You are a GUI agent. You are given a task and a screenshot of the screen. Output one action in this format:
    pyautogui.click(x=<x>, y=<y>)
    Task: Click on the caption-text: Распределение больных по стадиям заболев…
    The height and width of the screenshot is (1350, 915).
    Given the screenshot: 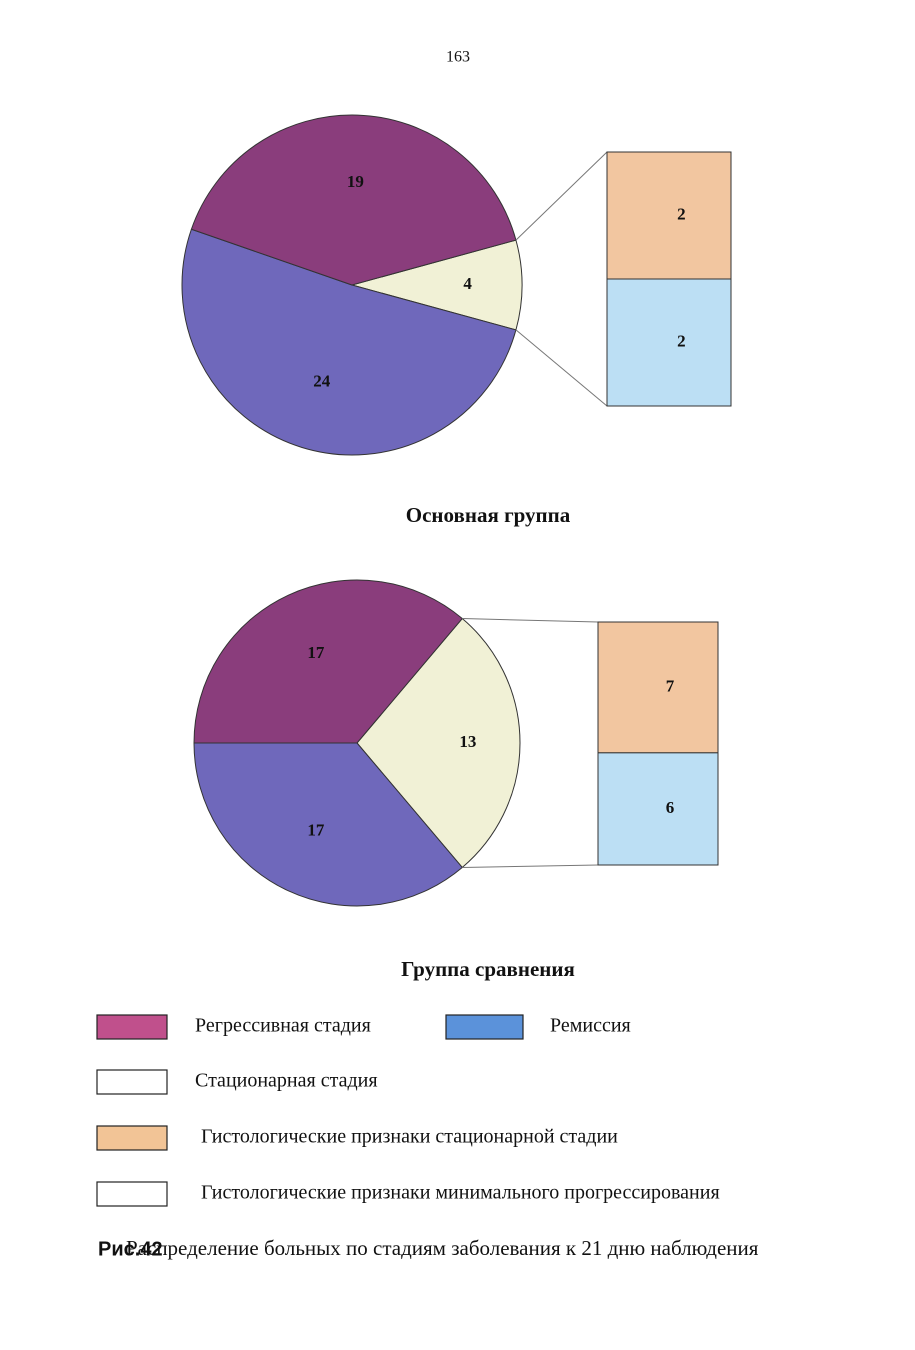 What is the action you would take?
    pyautogui.click(x=442, y=1248)
    